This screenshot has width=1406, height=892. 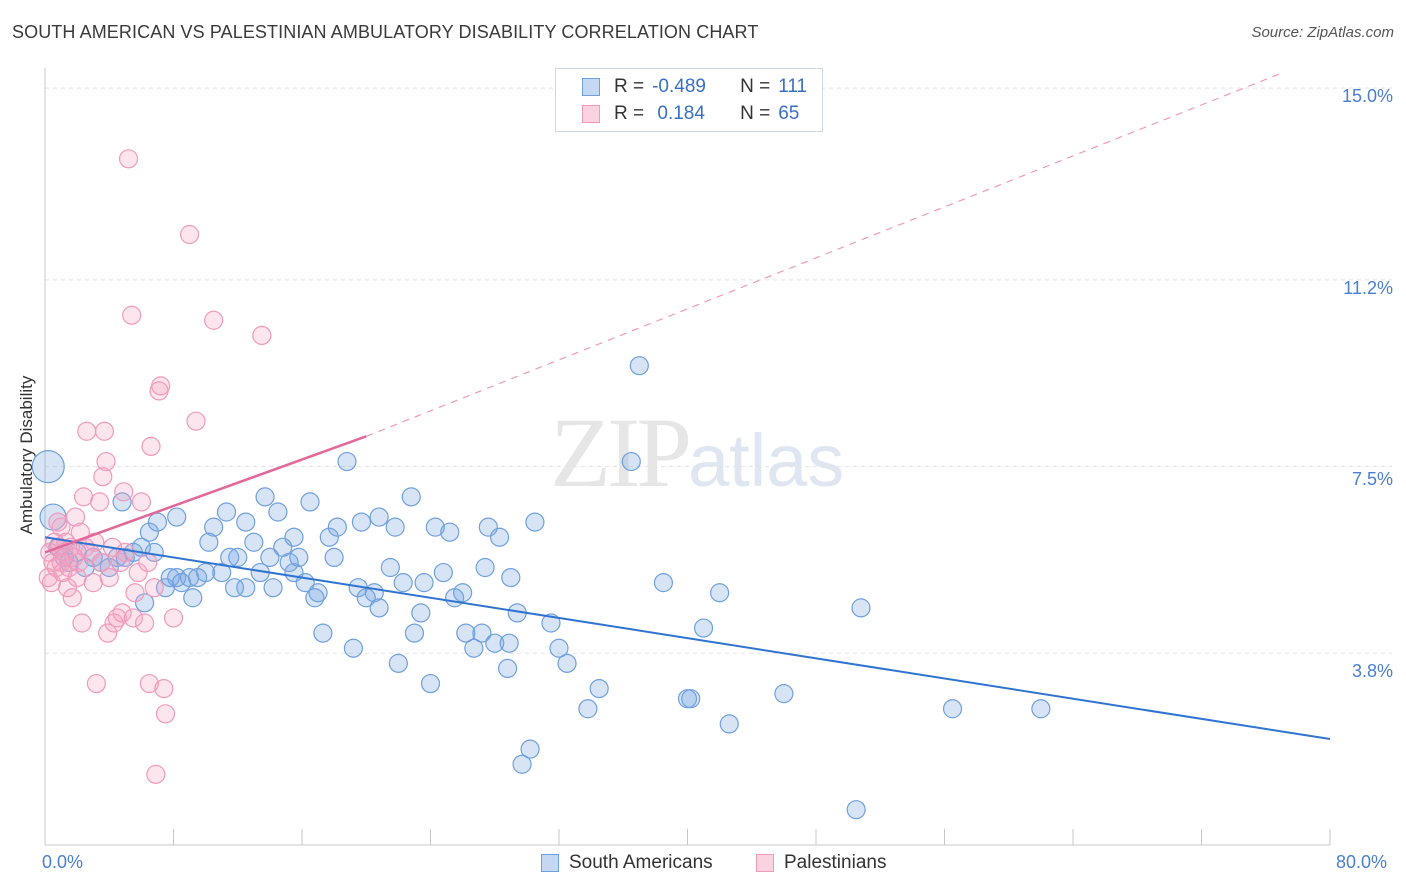 I want to click on legend-r-label: R =, so click(x=629, y=86).